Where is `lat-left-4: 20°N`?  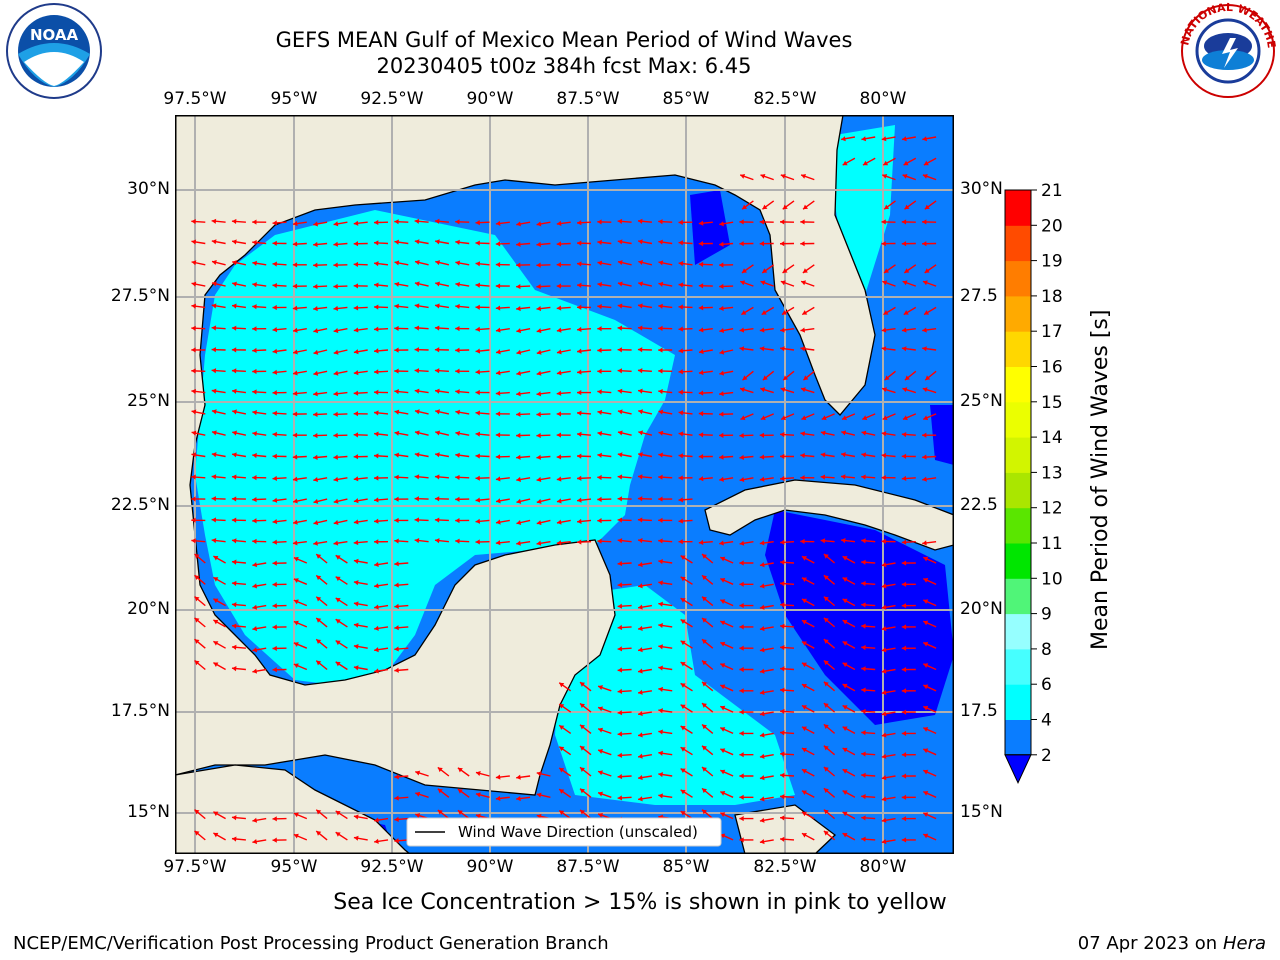
lat-left-4: 20°N is located at coordinates (148, 609).